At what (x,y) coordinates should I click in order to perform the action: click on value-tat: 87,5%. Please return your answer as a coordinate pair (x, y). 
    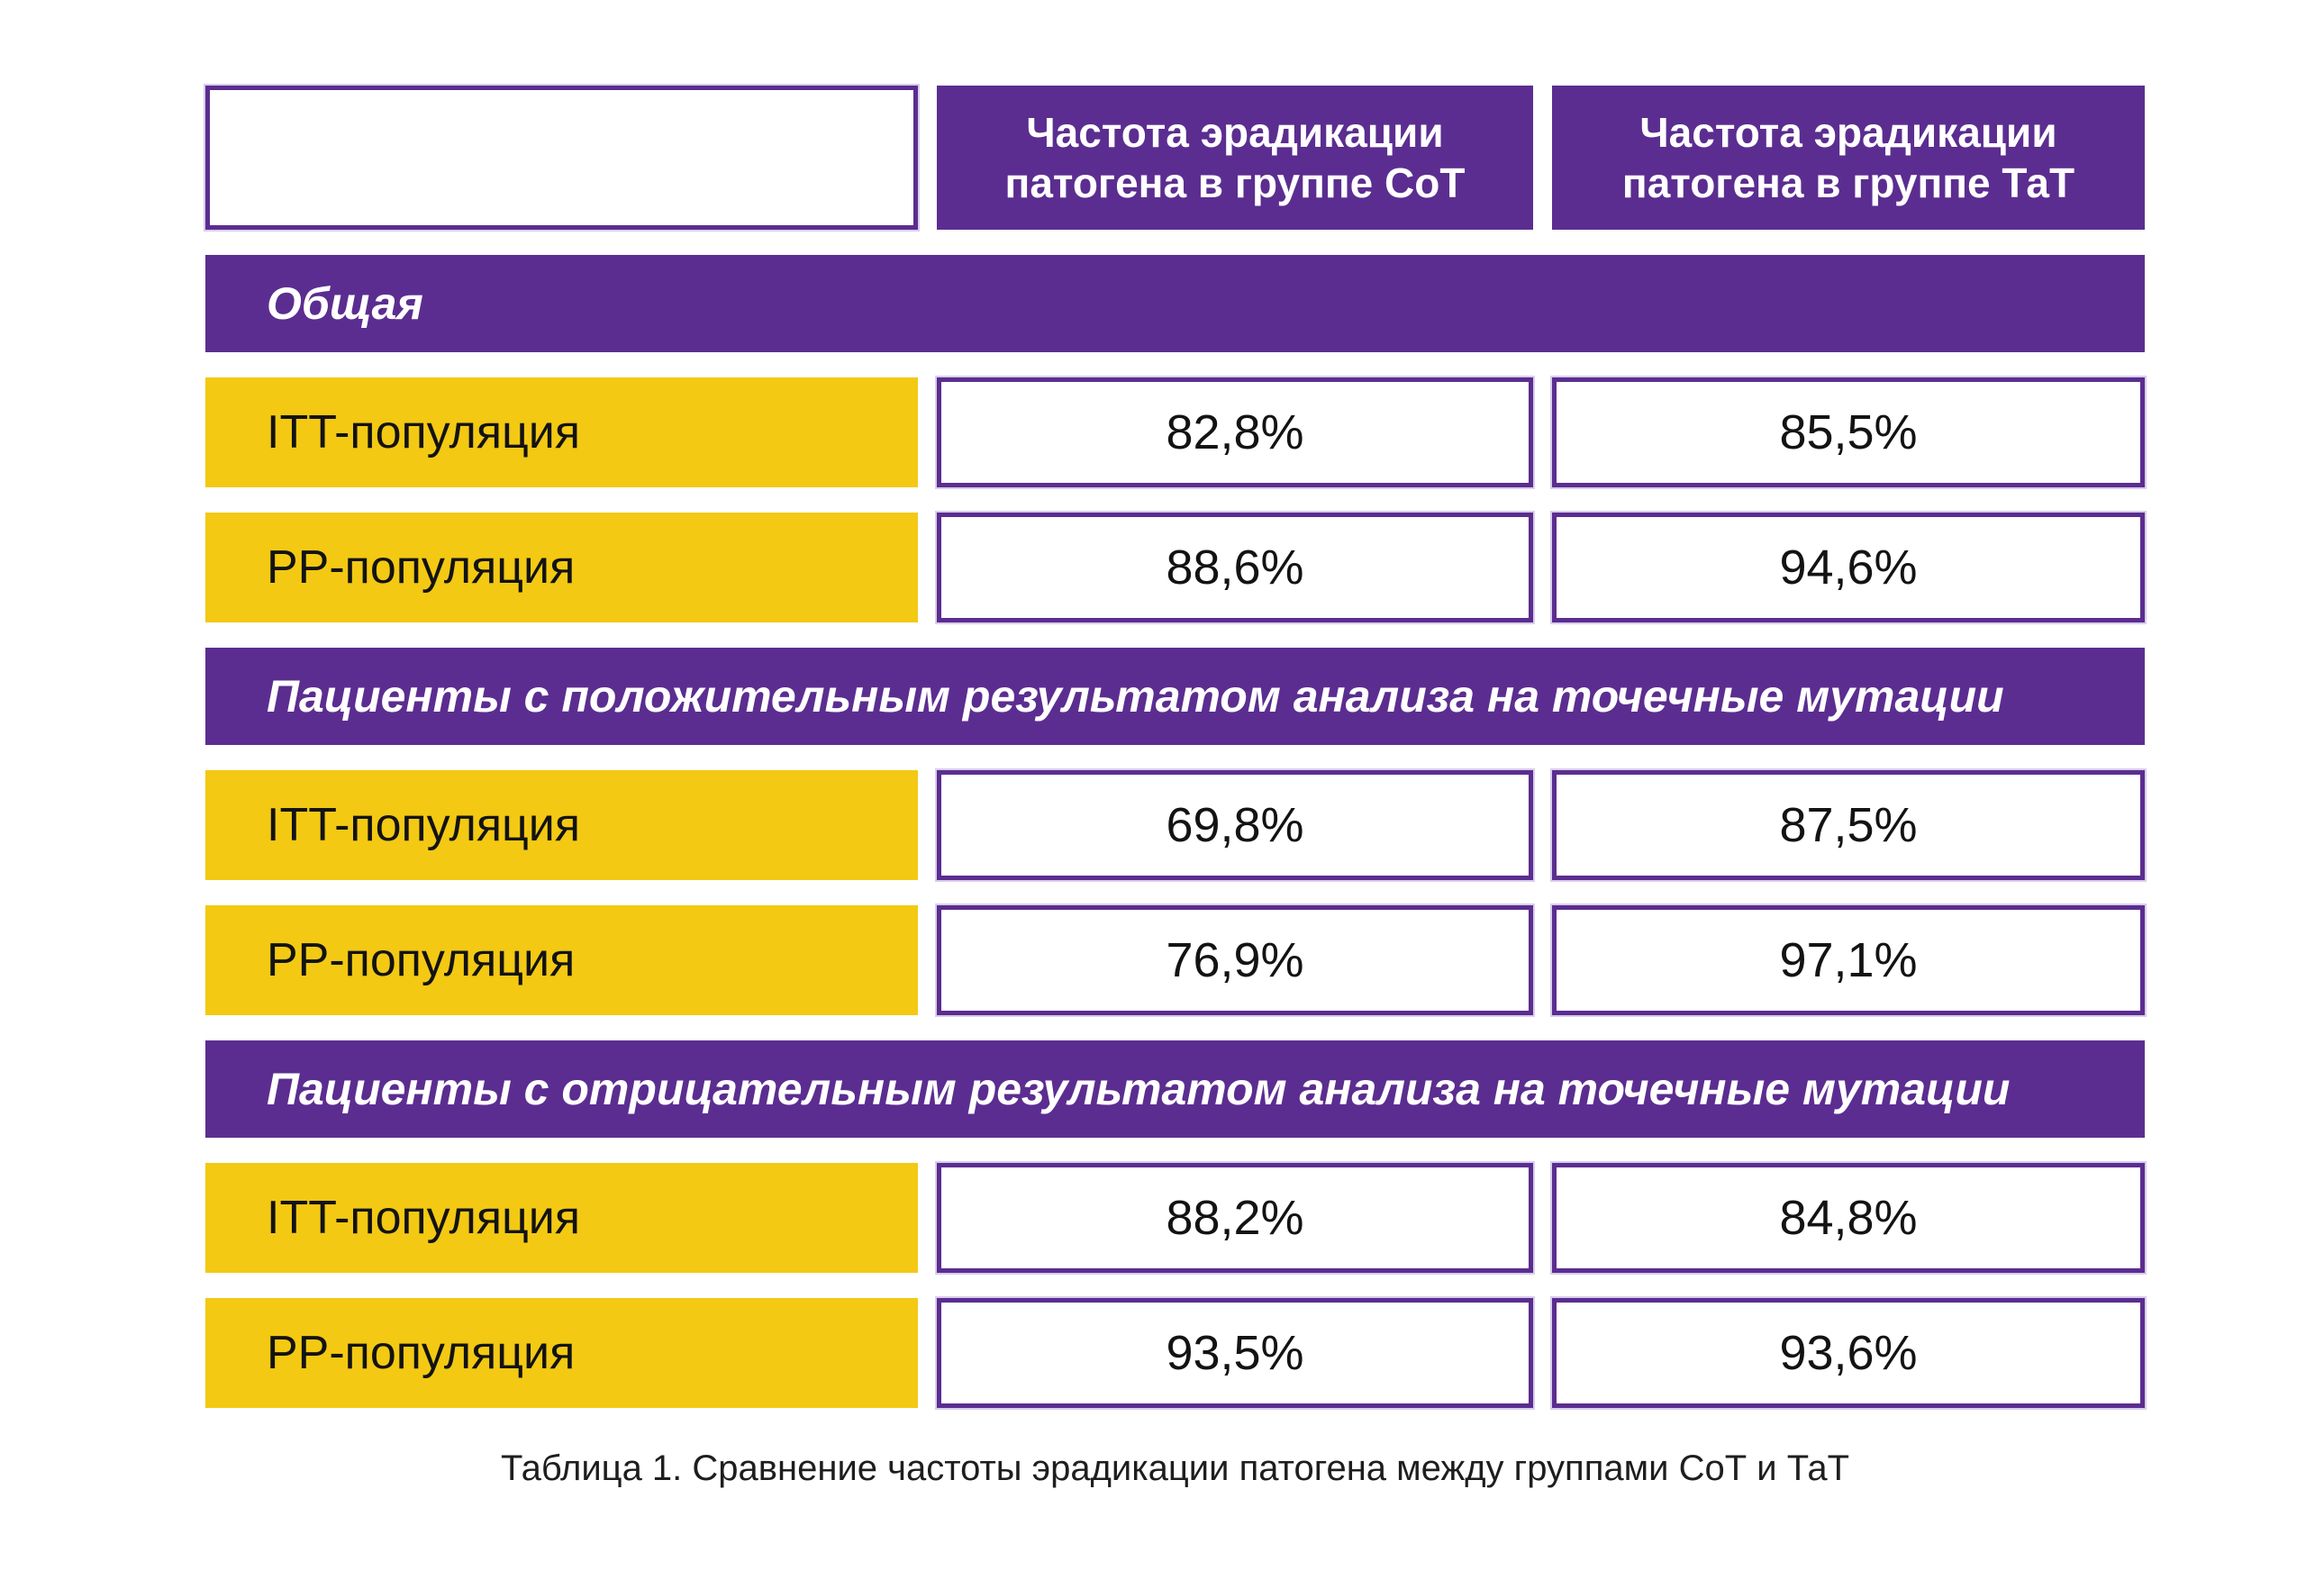
    Looking at the image, I should click on (1849, 825).